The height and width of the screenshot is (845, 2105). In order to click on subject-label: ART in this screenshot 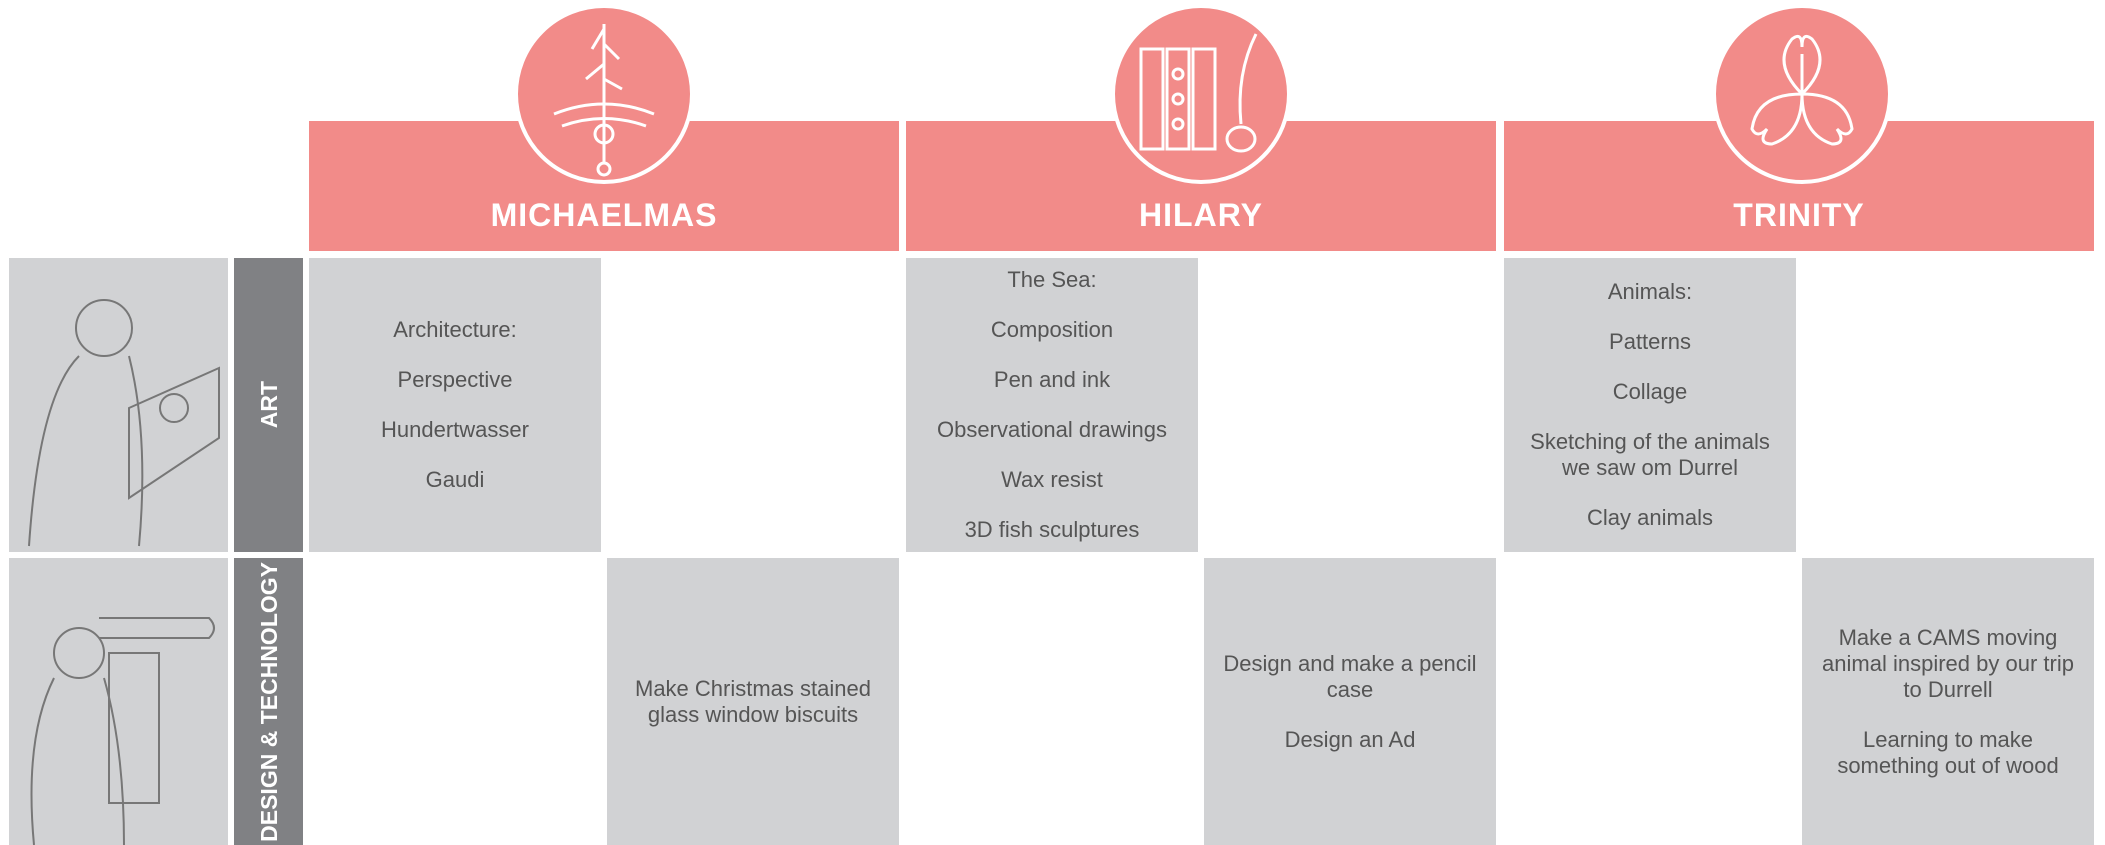, I will do `click(268, 405)`.